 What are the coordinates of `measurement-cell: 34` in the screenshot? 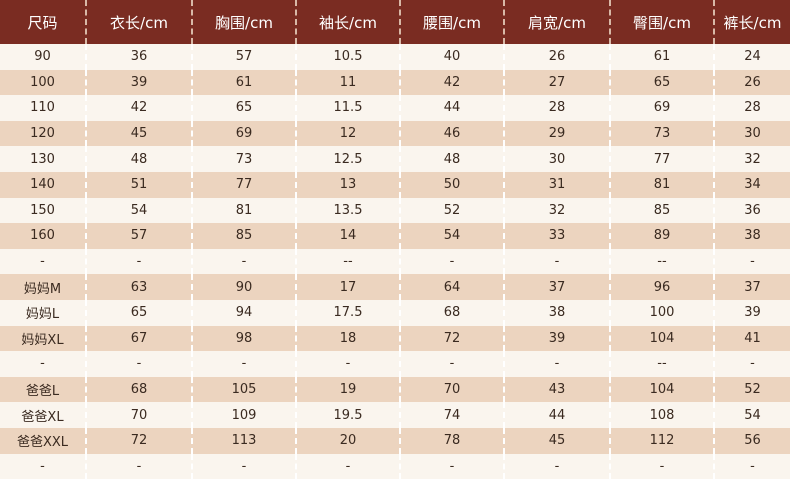 It's located at (752, 185).